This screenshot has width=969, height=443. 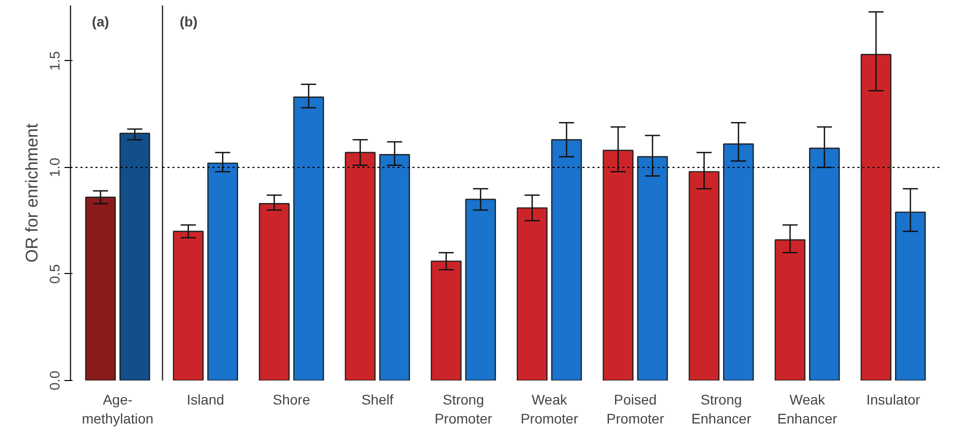 What do you see at coordinates (635, 409) in the screenshot?
I see `x-tick-label: Poised Promoter` at bounding box center [635, 409].